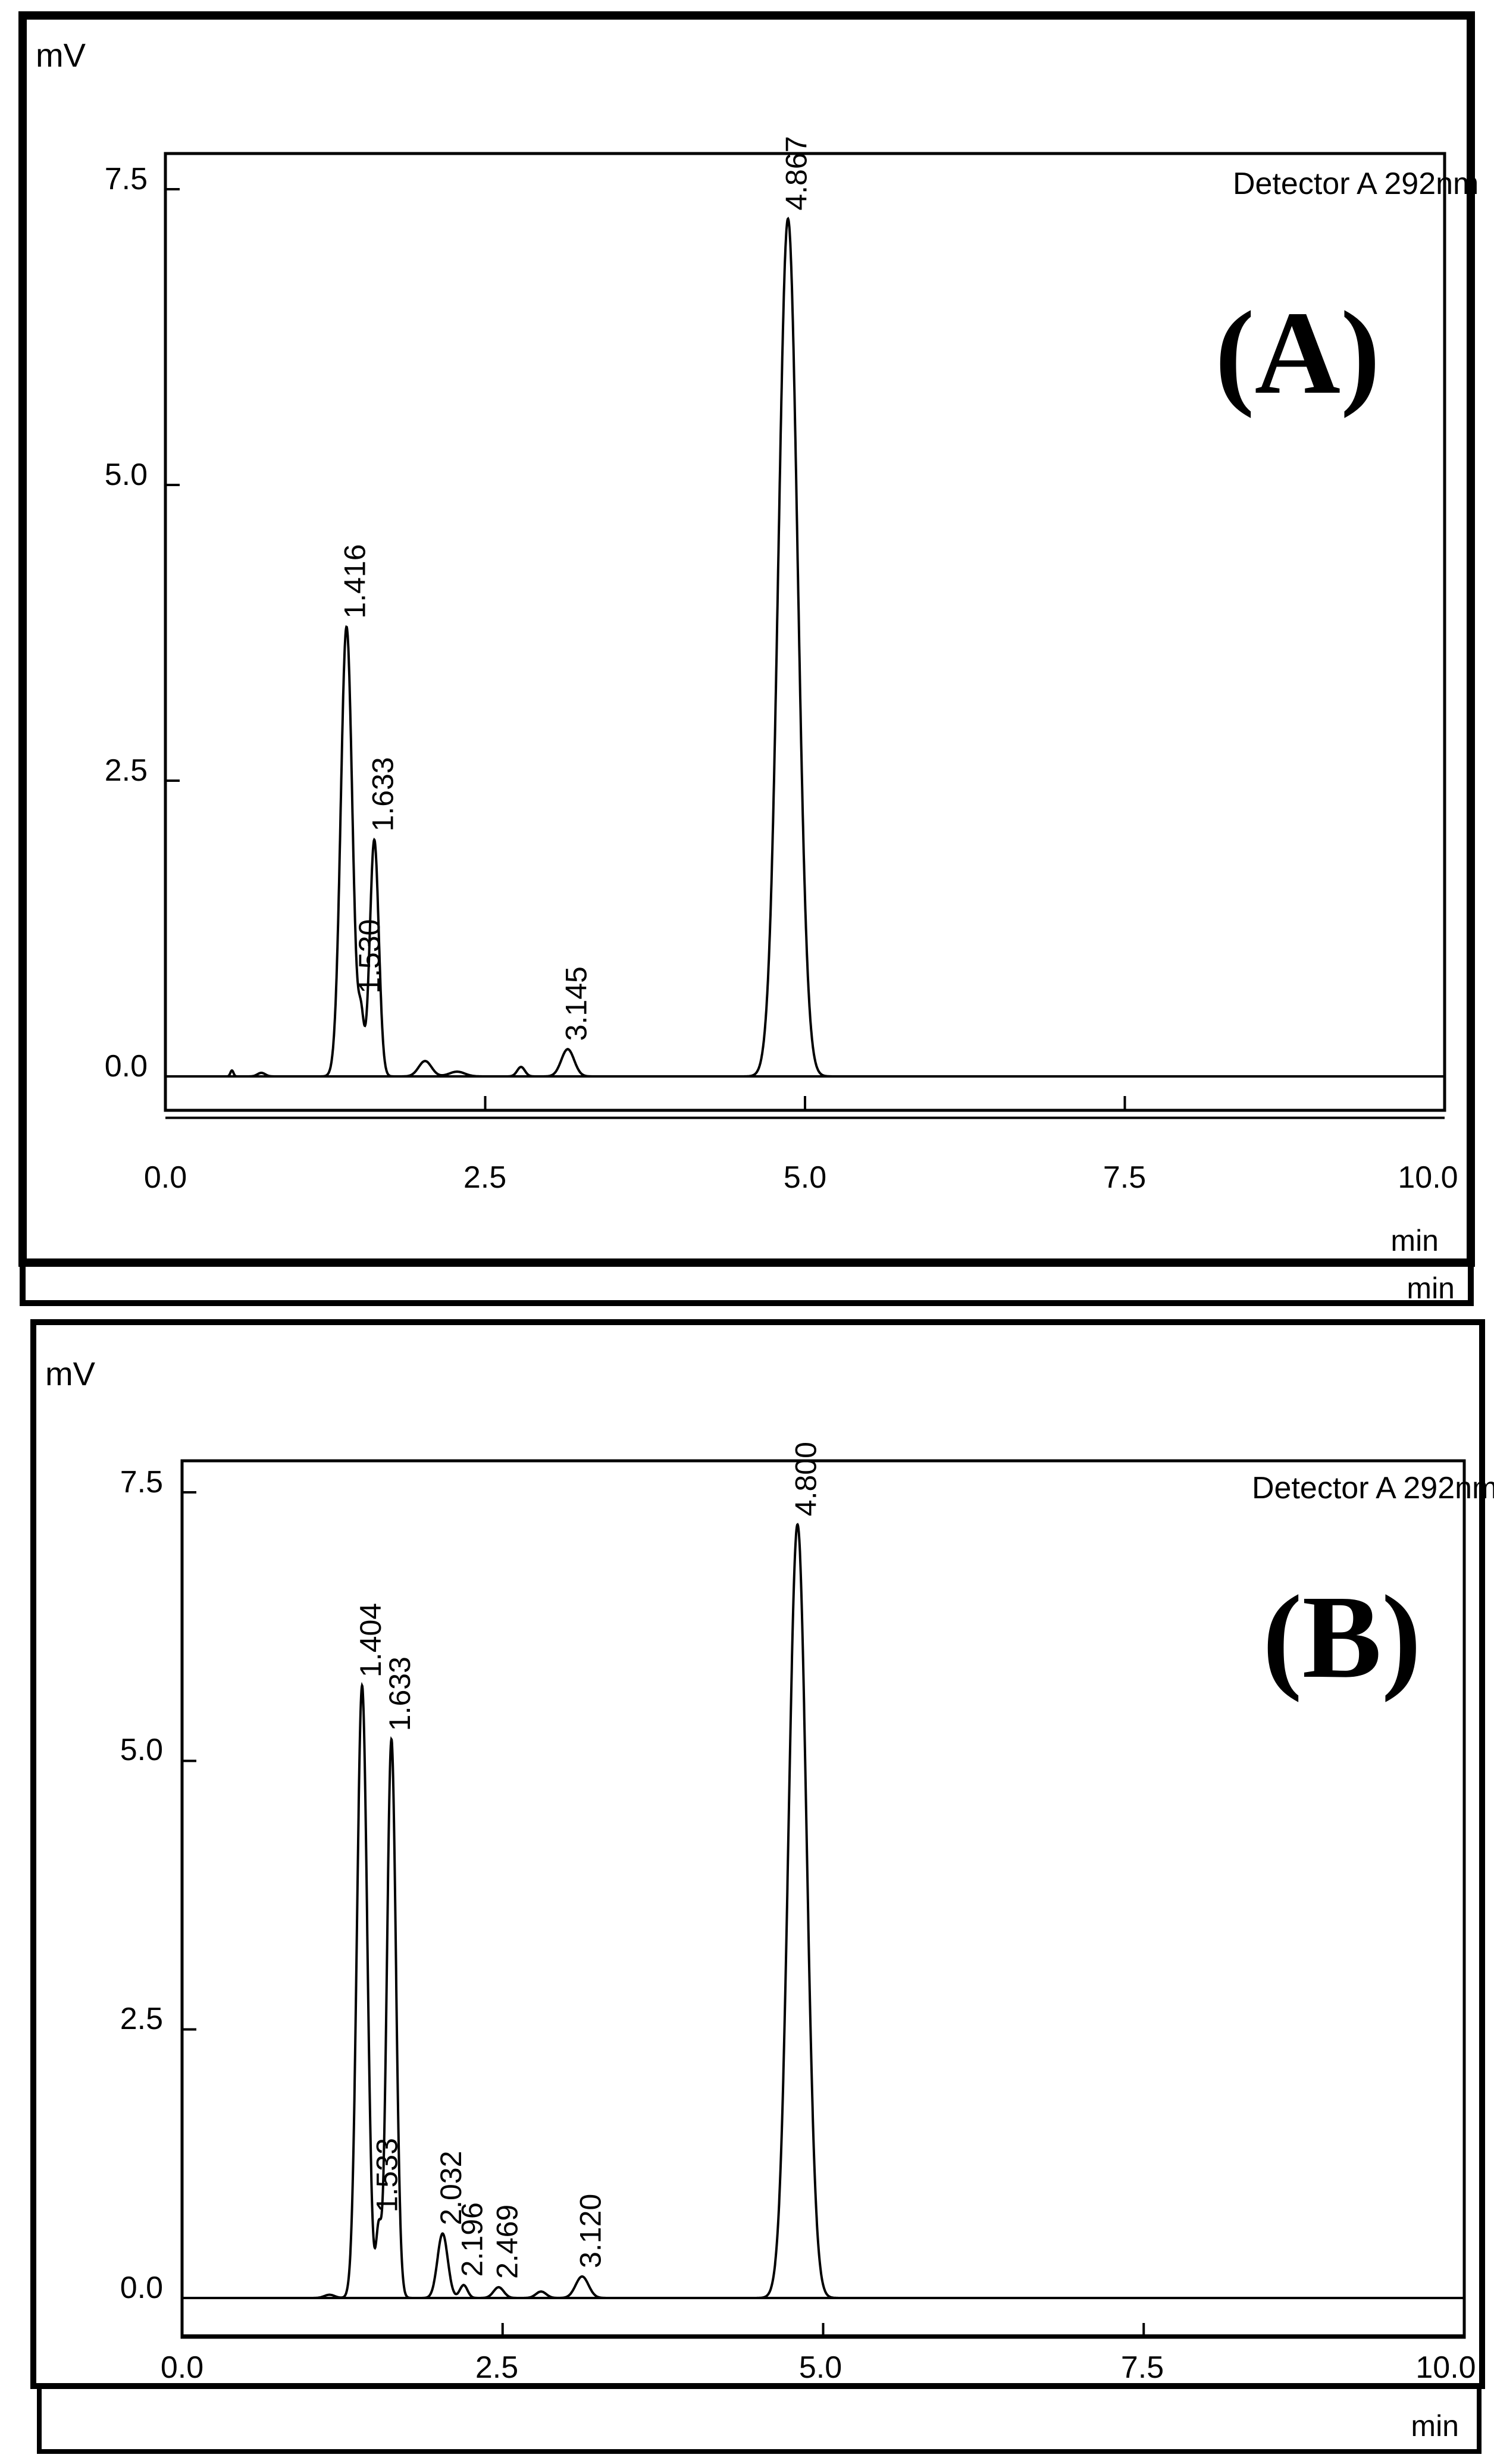 This screenshot has height=2464, width=1494. I want to click on panel-label: (A), so click(1297, 353).